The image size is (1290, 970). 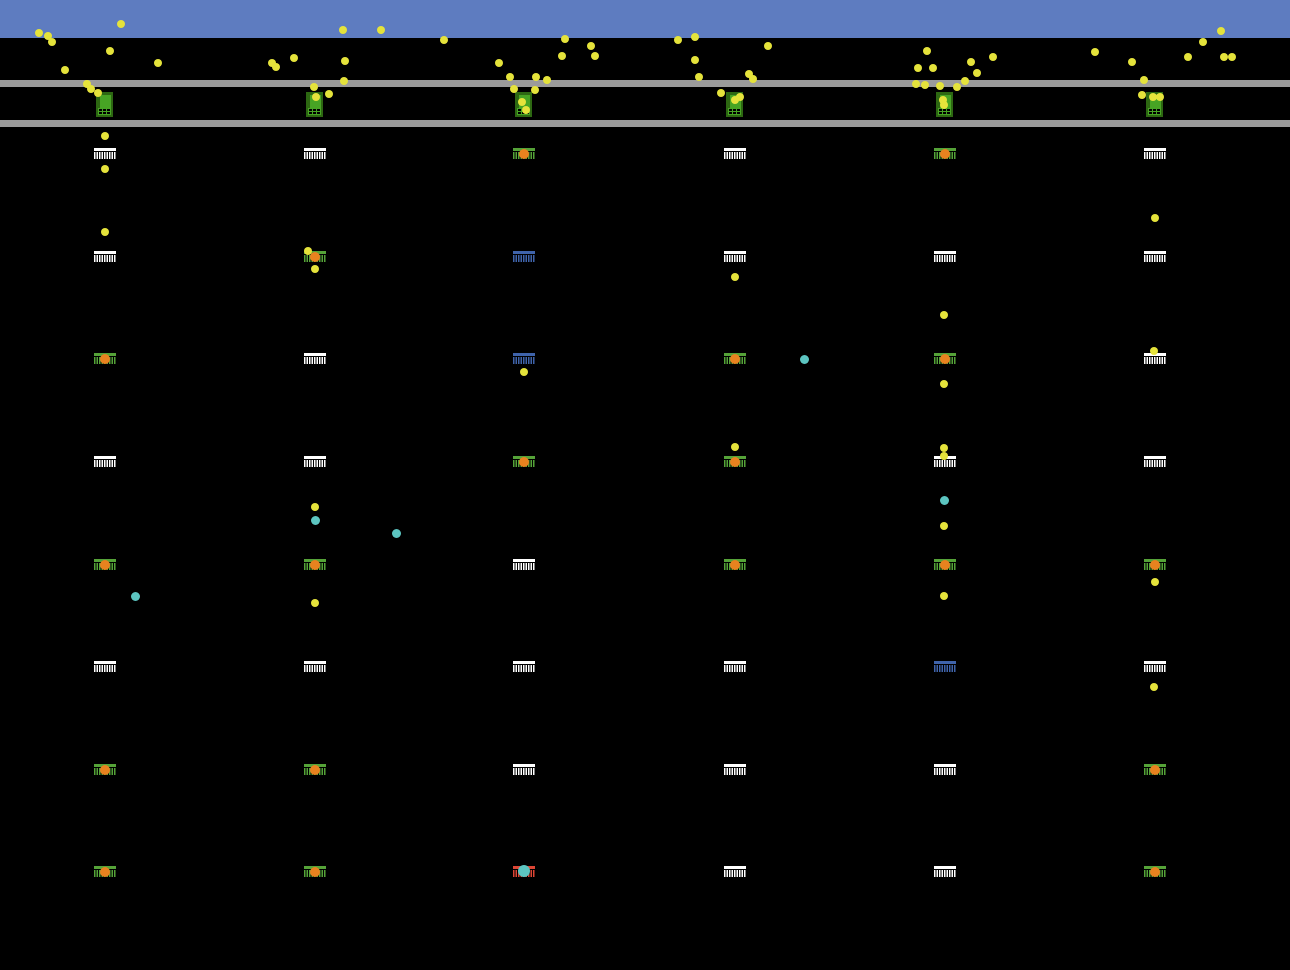 What do you see at coordinates (645, 19) in the screenshot?
I see `sky-bar` at bounding box center [645, 19].